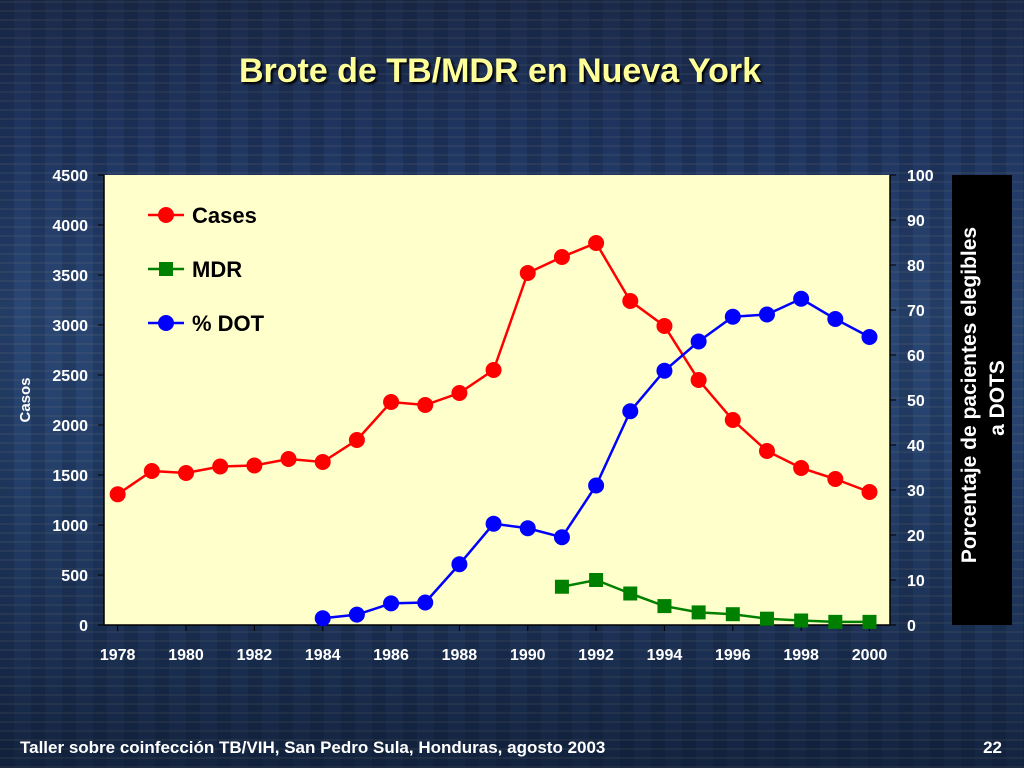 The height and width of the screenshot is (768, 1024). I want to click on x-tick-label: 1984, so click(323, 655).